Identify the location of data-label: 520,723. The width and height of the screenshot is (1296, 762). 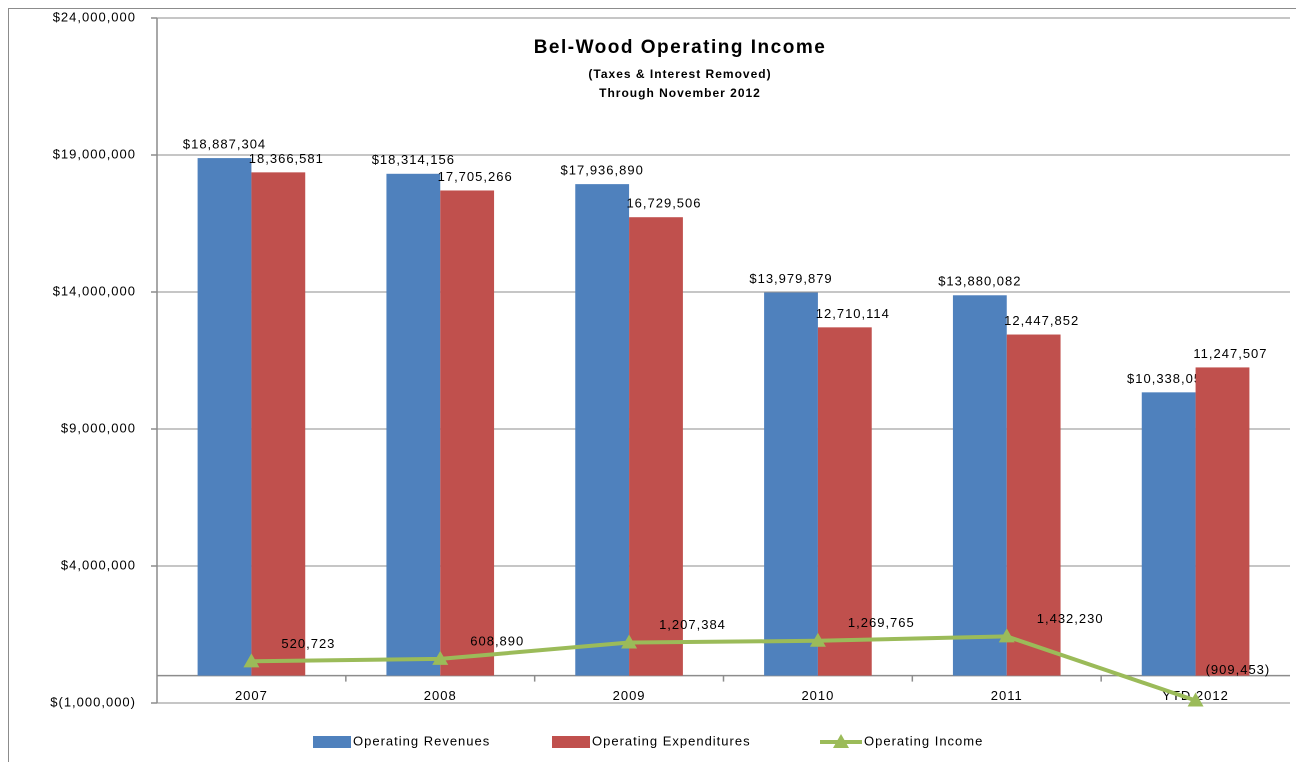
(308, 643).